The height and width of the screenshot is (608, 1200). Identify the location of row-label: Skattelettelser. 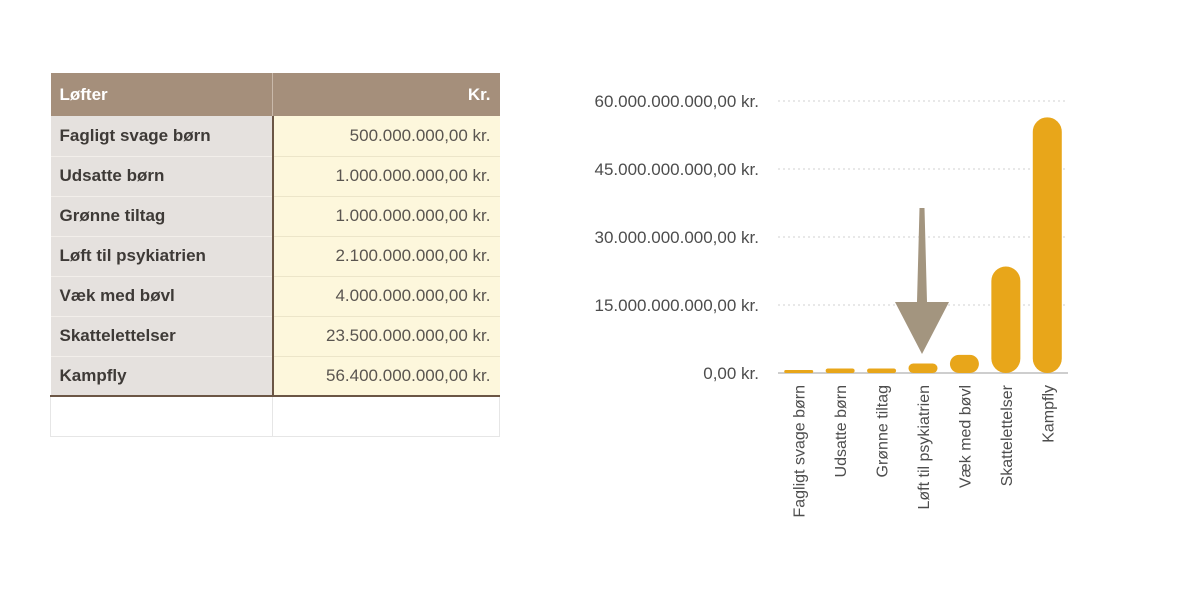
(162, 336).